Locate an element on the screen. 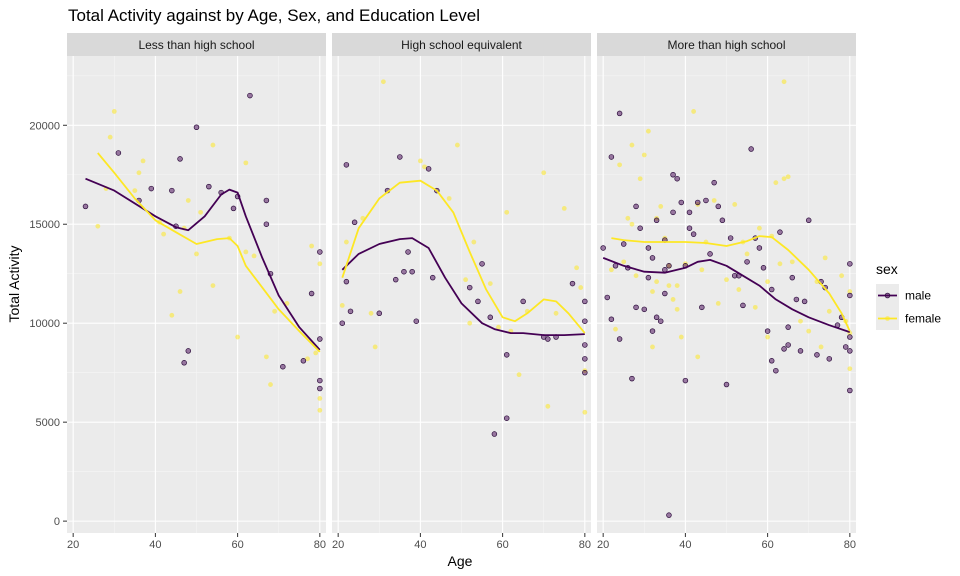 The image size is (960, 576). x-tick-label: 40 is located at coordinates (420, 545).